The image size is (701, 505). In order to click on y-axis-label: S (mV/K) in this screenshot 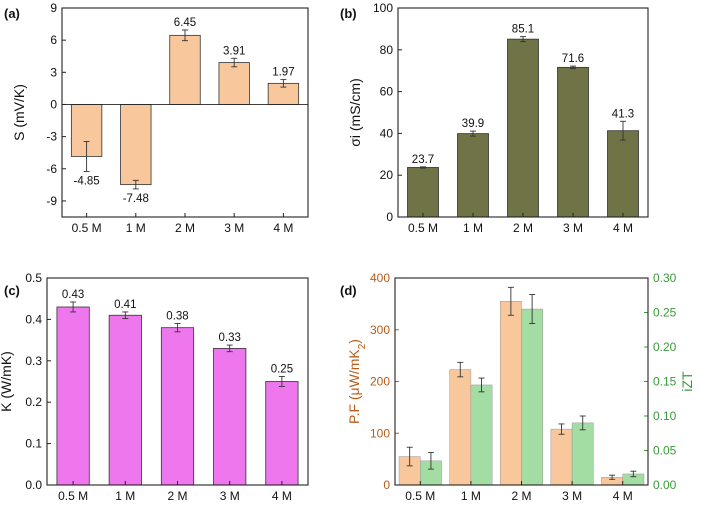, I will do `click(19, 112)`.